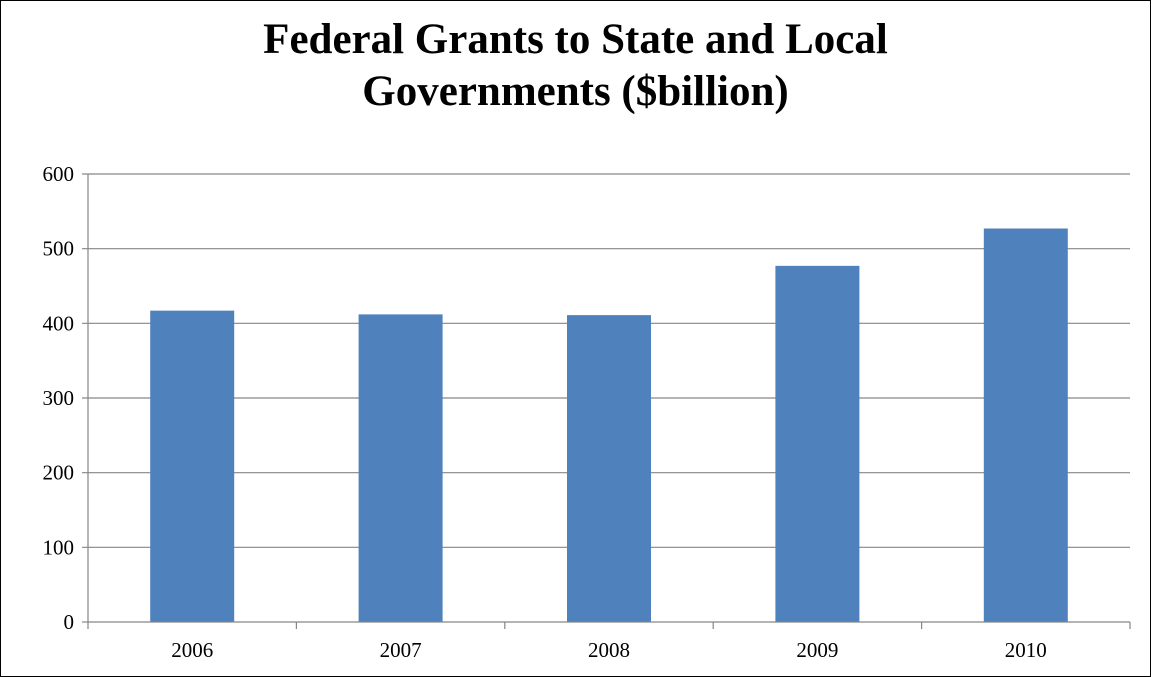  Describe the element at coordinates (575, 39) in the screenshot. I see `chart-title-line-1: Federal Grants to State and Local` at that location.